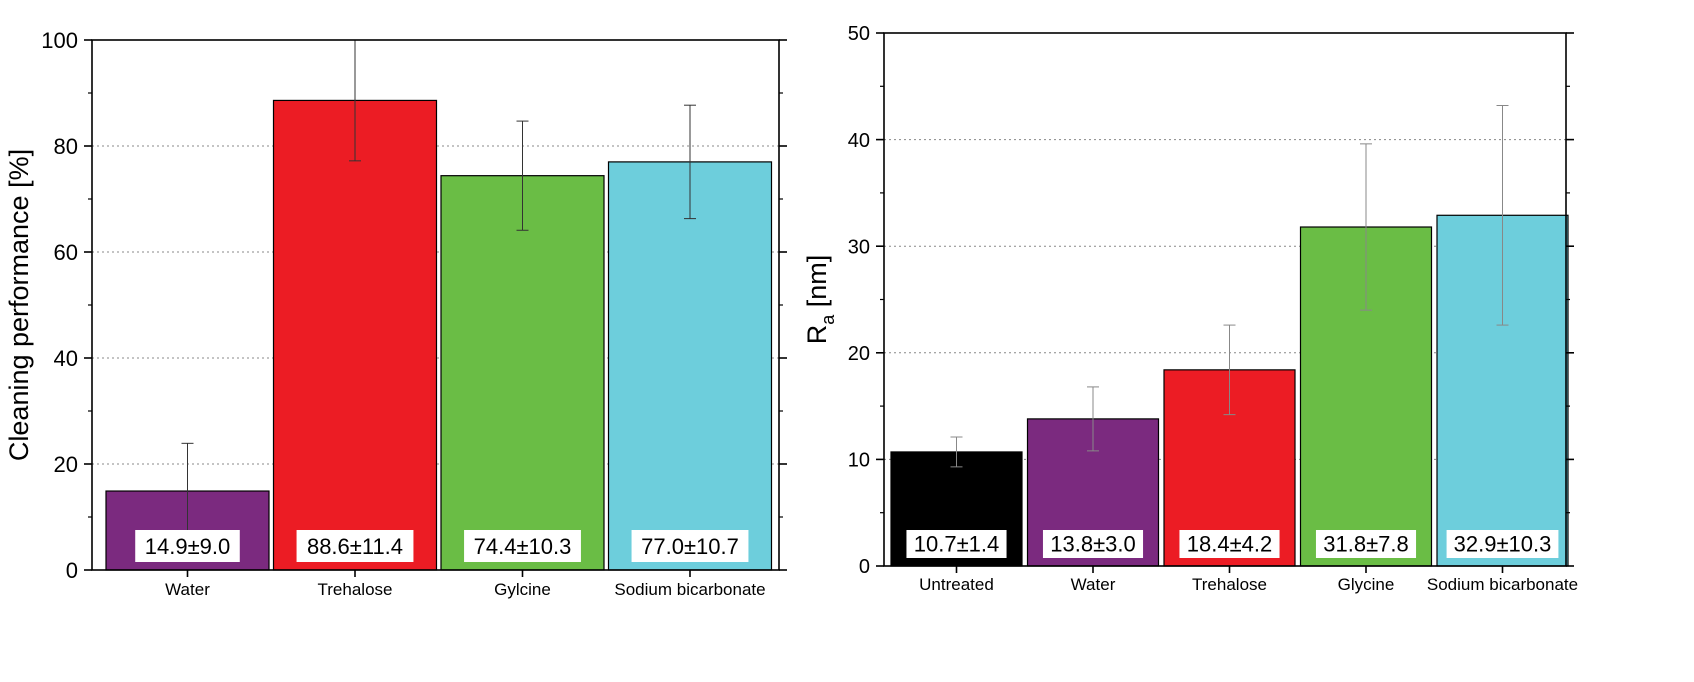  What do you see at coordinates (859, 34) in the screenshot?
I see `y-tick-label: 50` at bounding box center [859, 34].